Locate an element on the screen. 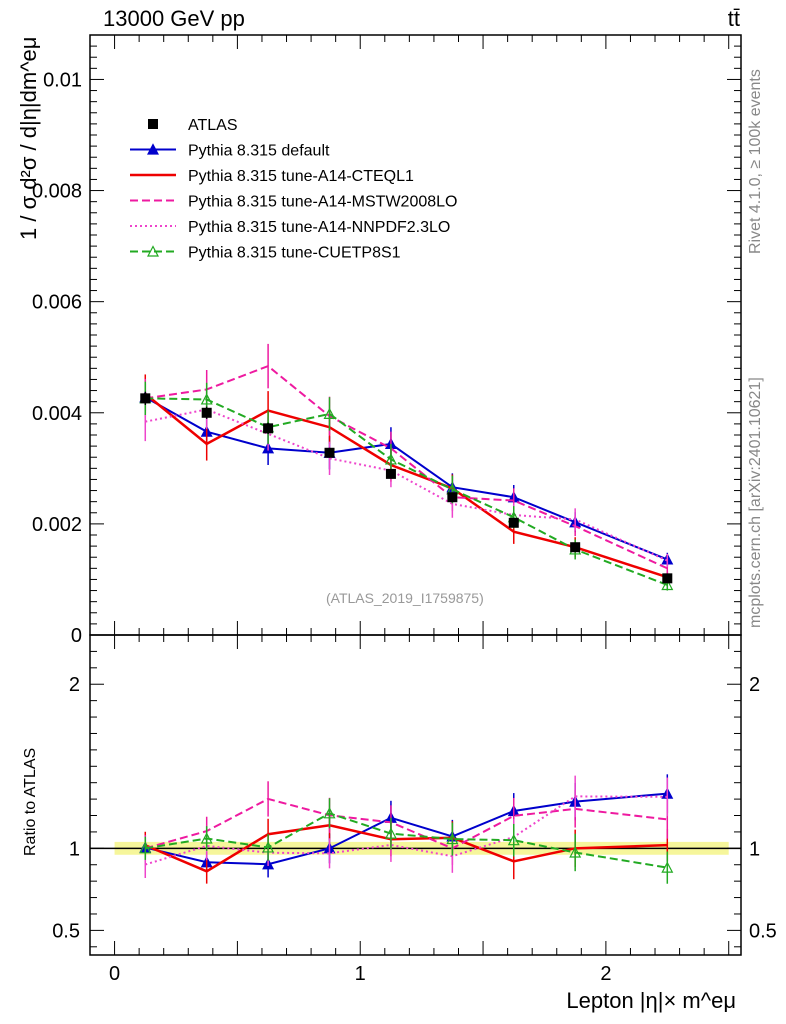  legend-label: Pythia 8.315 tune-A14-NNPDF2.3LO is located at coordinates (319, 227).